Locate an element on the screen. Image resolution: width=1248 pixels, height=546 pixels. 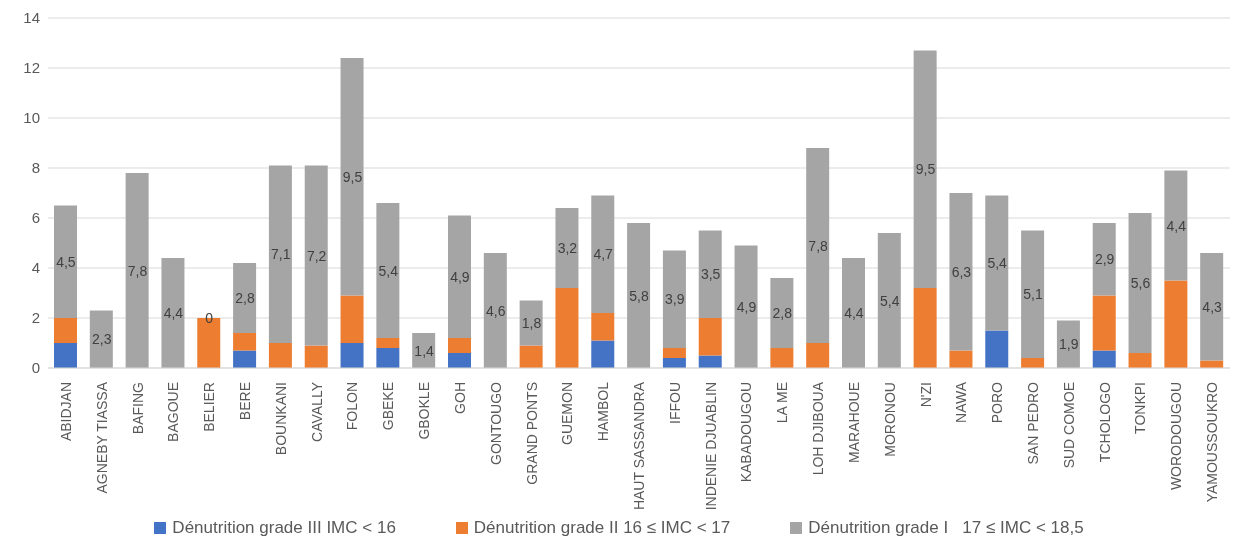
x-tick-label: SAN PEDRO is located at coordinates (1033, 423).